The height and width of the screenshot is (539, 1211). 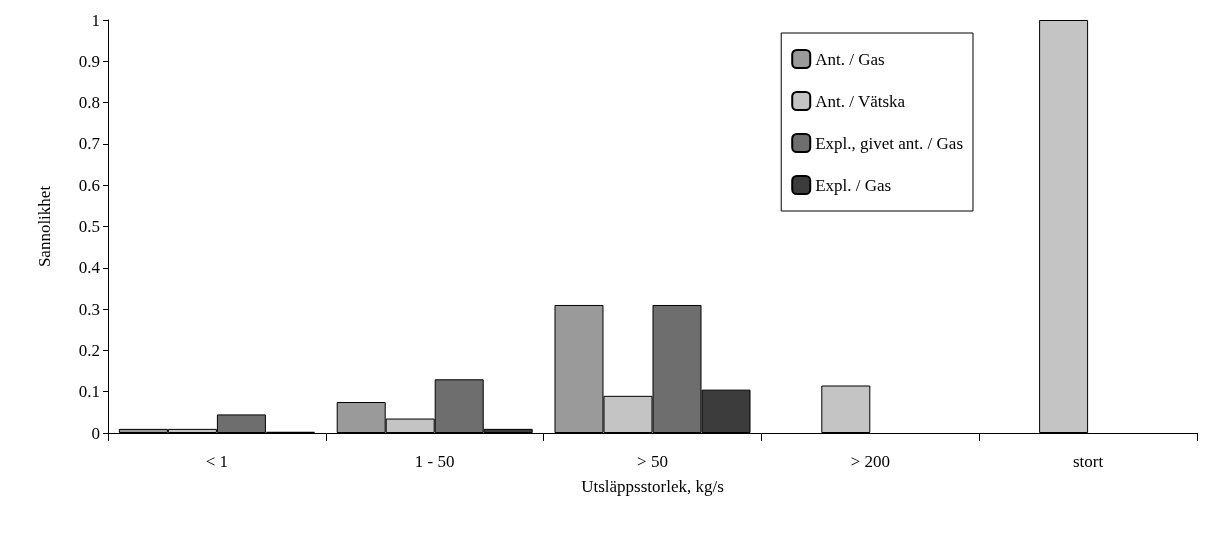 I want to click on x-tick-label: > 50, so click(x=652, y=461).